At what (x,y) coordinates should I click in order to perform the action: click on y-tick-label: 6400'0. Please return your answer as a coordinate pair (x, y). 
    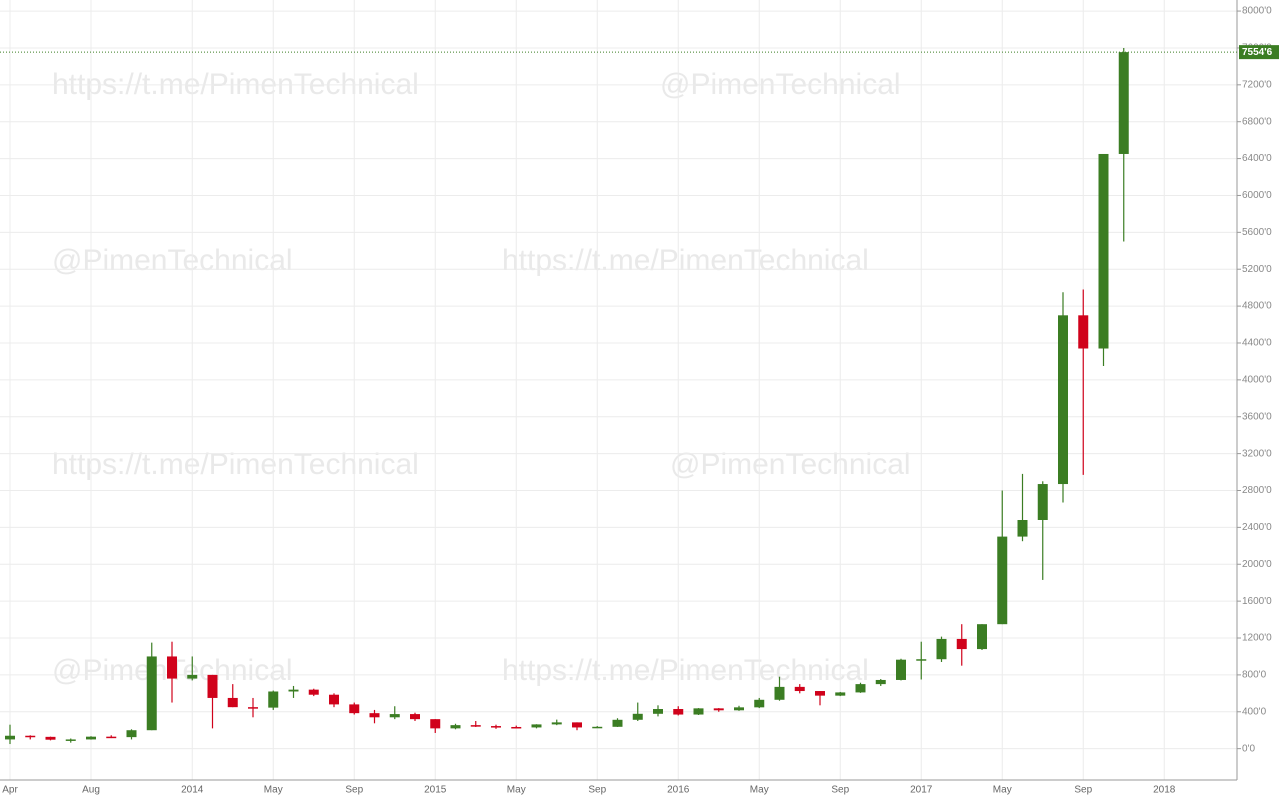
    Looking at the image, I should click on (1257, 158).